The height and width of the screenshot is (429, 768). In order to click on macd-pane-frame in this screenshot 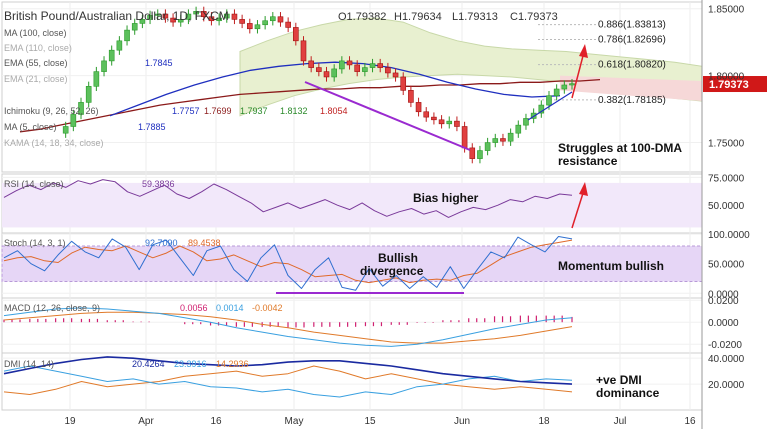, I will do `click(352, 325)`.